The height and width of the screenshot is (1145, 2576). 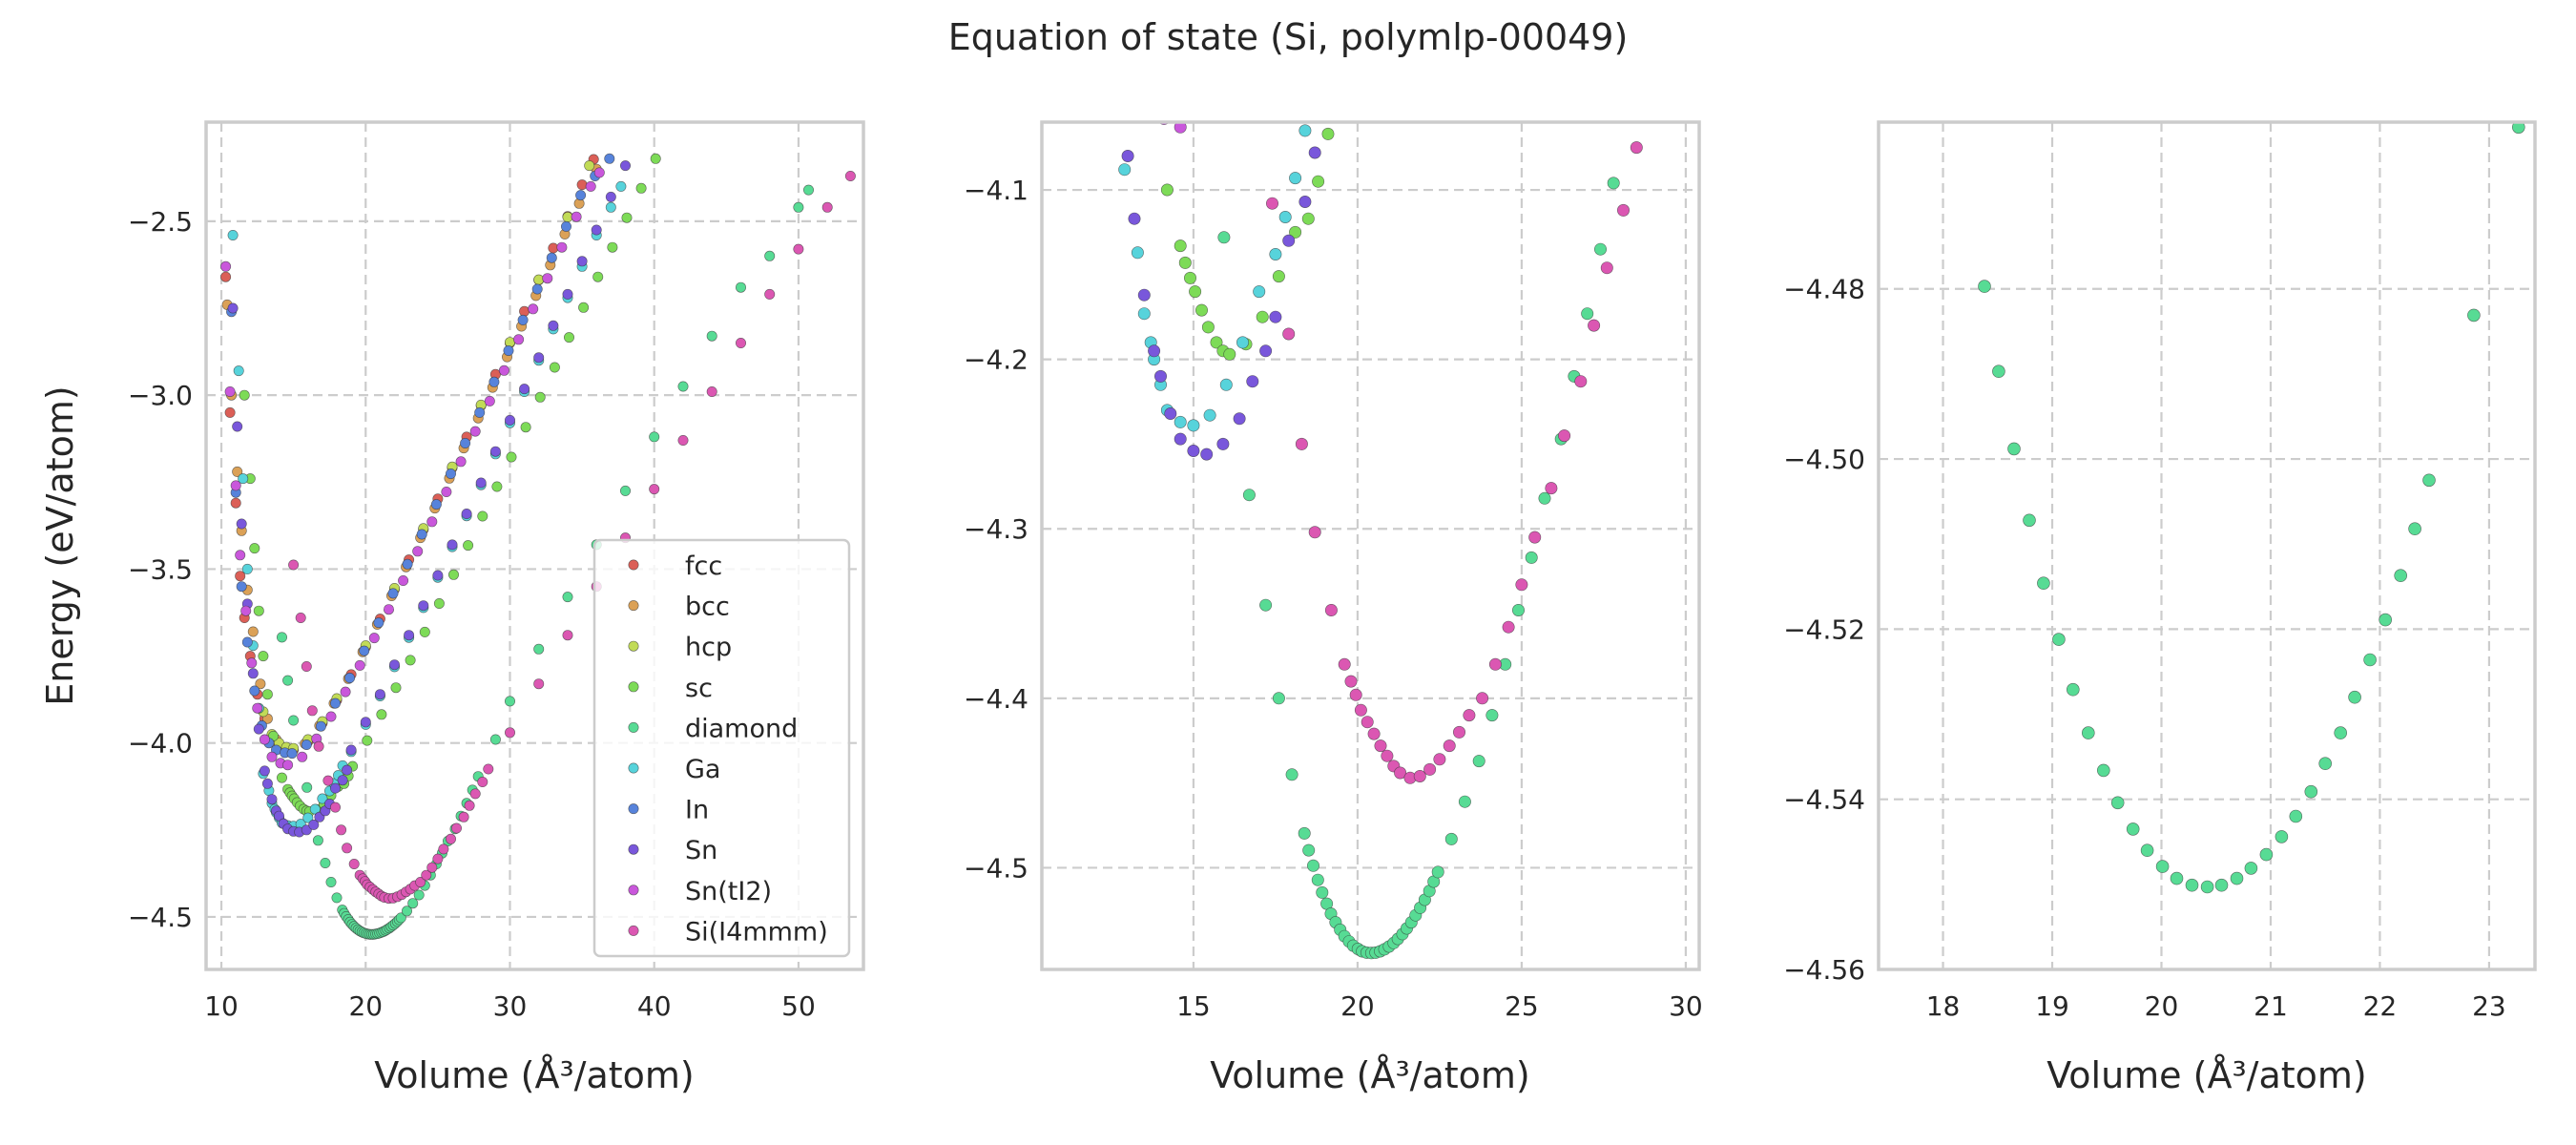 I want to click on legend-item: Sn(tI2), so click(x=700, y=892).